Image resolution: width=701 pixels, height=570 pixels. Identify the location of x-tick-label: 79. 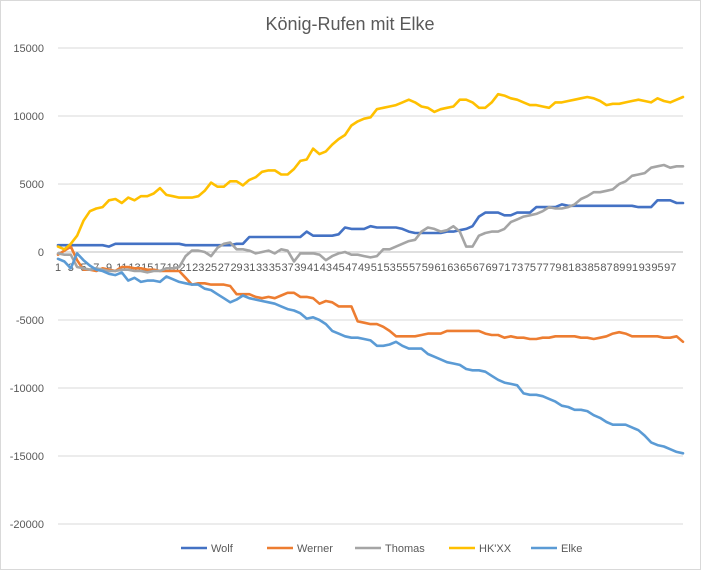
(555, 268).